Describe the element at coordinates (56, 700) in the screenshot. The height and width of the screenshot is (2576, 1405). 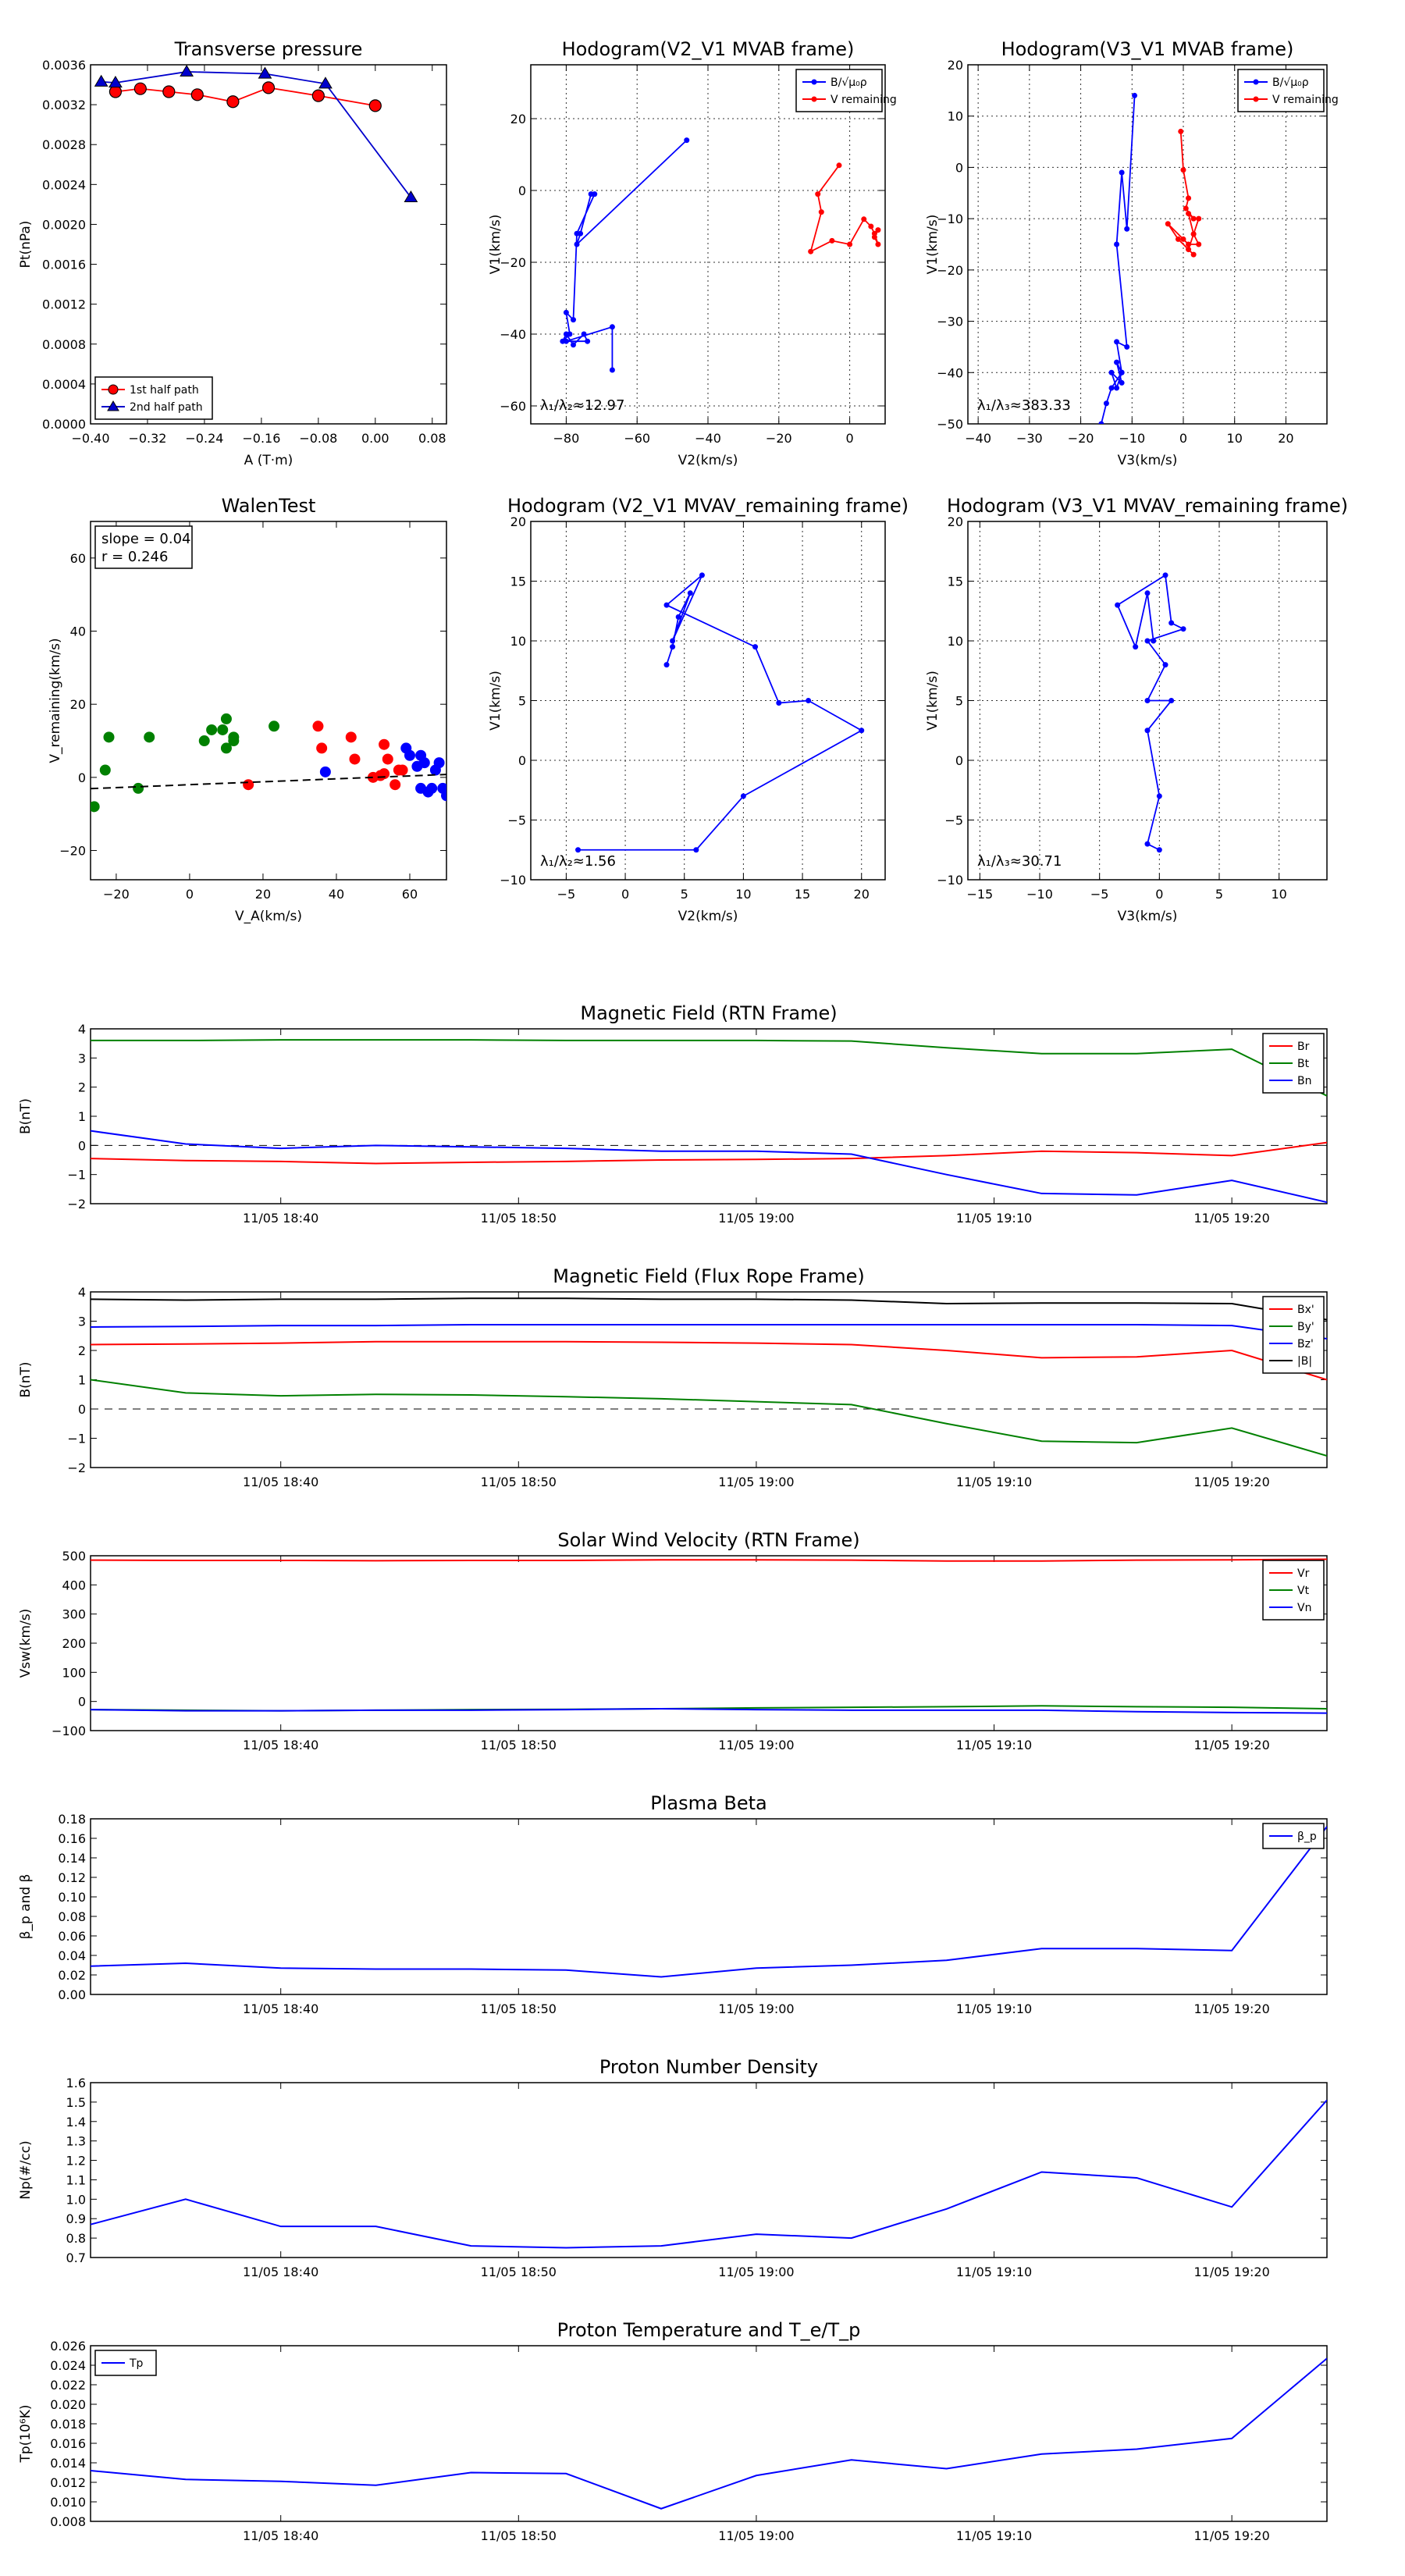
I see `walen-ylabel: V_remaining(km/s)` at that location.